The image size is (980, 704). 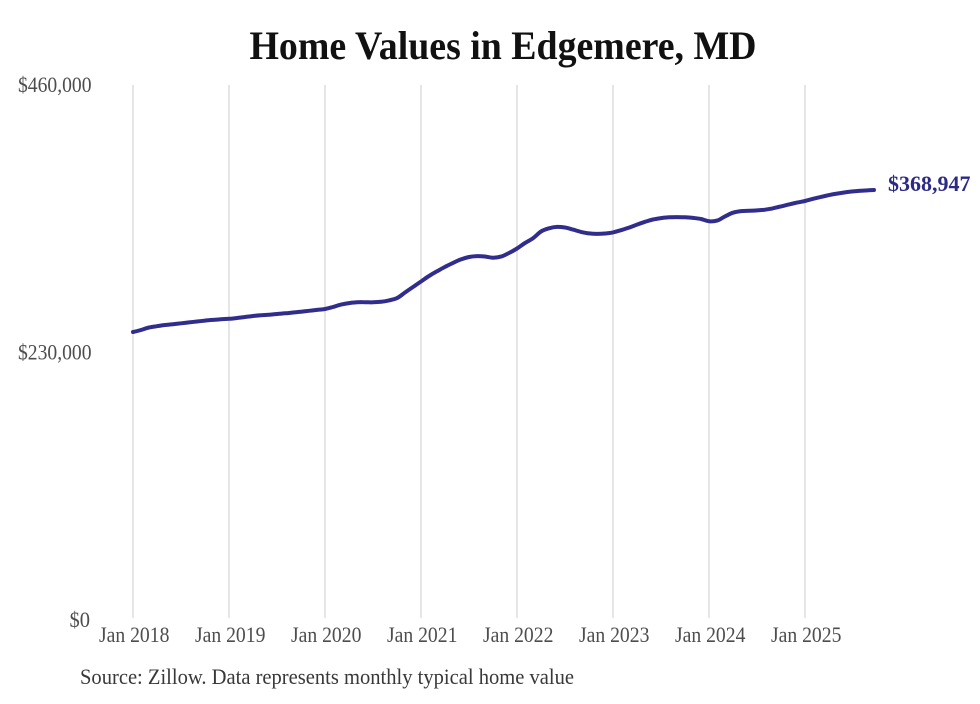 I want to click on svg-text: Jan 2020, so click(x=326, y=634).